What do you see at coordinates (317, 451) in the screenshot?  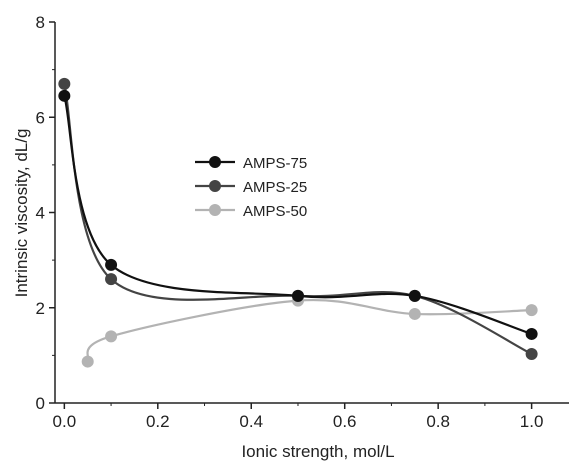 I see `x-axis-title: Ionic strength, mol/L` at bounding box center [317, 451].